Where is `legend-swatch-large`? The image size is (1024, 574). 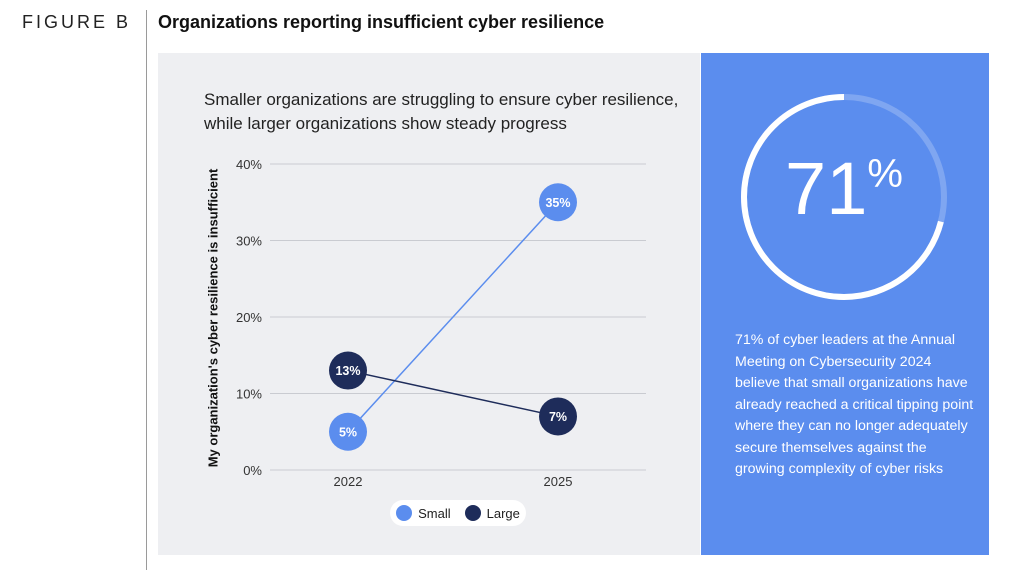
legend-swatch-large is located at coordinates (472, 513).